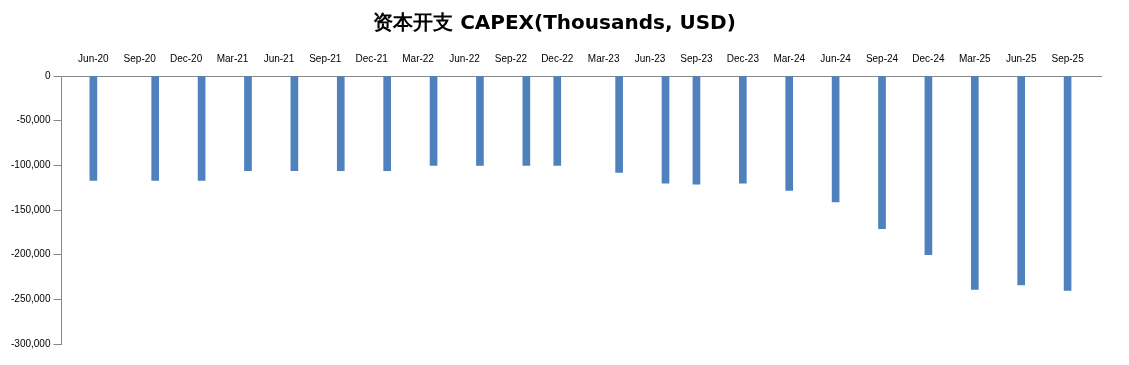 Image resolution: width=1129 pixels, height=365 pixels. Describe the element at coordinates (140, 58) in the screenshot. I see `x-tick-label: Sep-20` at that location.